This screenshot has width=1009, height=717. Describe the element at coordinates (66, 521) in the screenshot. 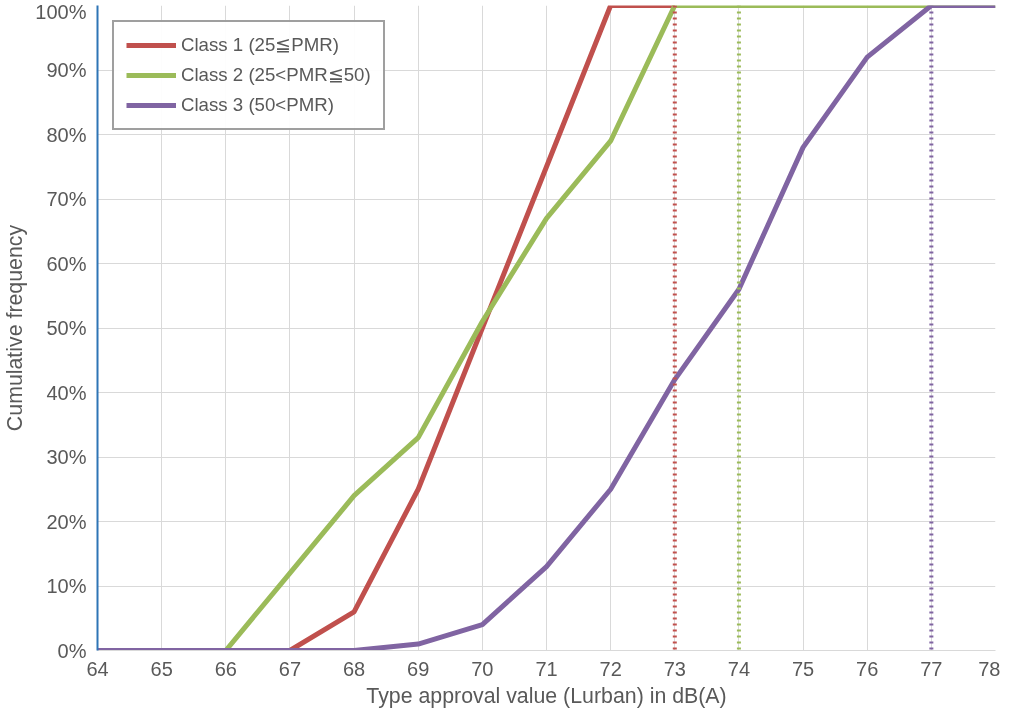

I see `y-tick-label: 20%` at that location.